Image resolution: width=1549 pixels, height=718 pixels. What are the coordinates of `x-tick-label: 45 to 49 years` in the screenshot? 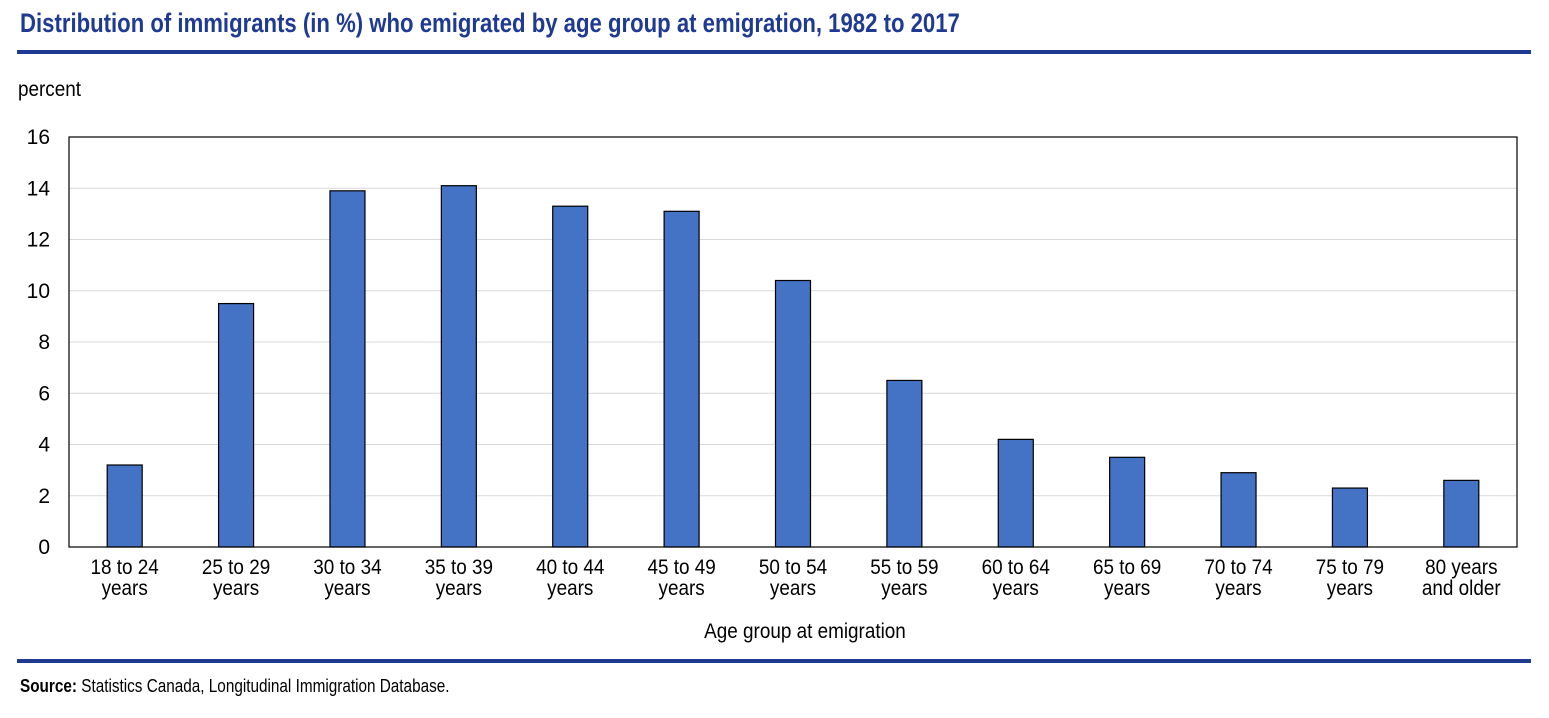 It's located at (681, 578).